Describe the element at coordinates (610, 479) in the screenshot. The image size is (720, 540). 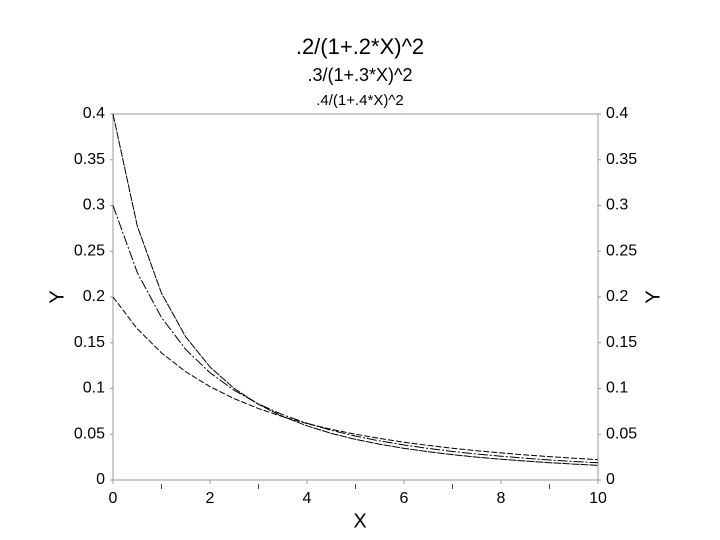
I see `y2-tick-label: 0` at that location.